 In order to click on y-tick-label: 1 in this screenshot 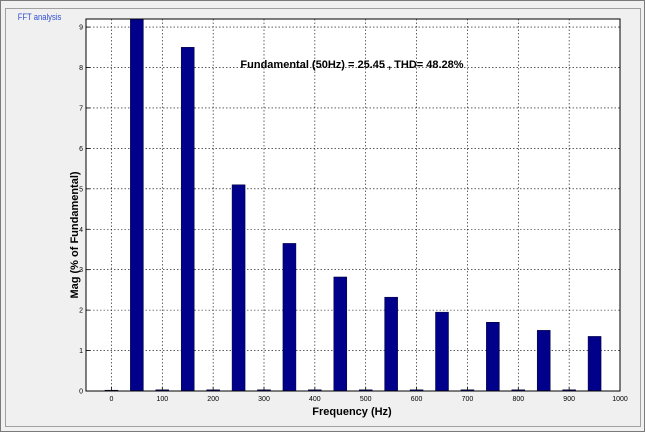, I will do `click(81, 351)`.